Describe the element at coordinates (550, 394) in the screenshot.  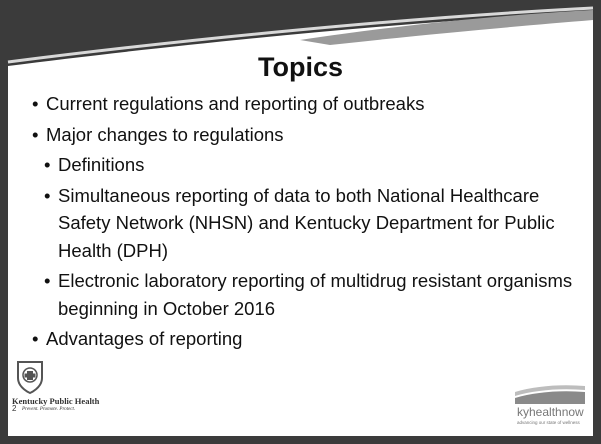
I see `kyhealthnow-logo` at that location.